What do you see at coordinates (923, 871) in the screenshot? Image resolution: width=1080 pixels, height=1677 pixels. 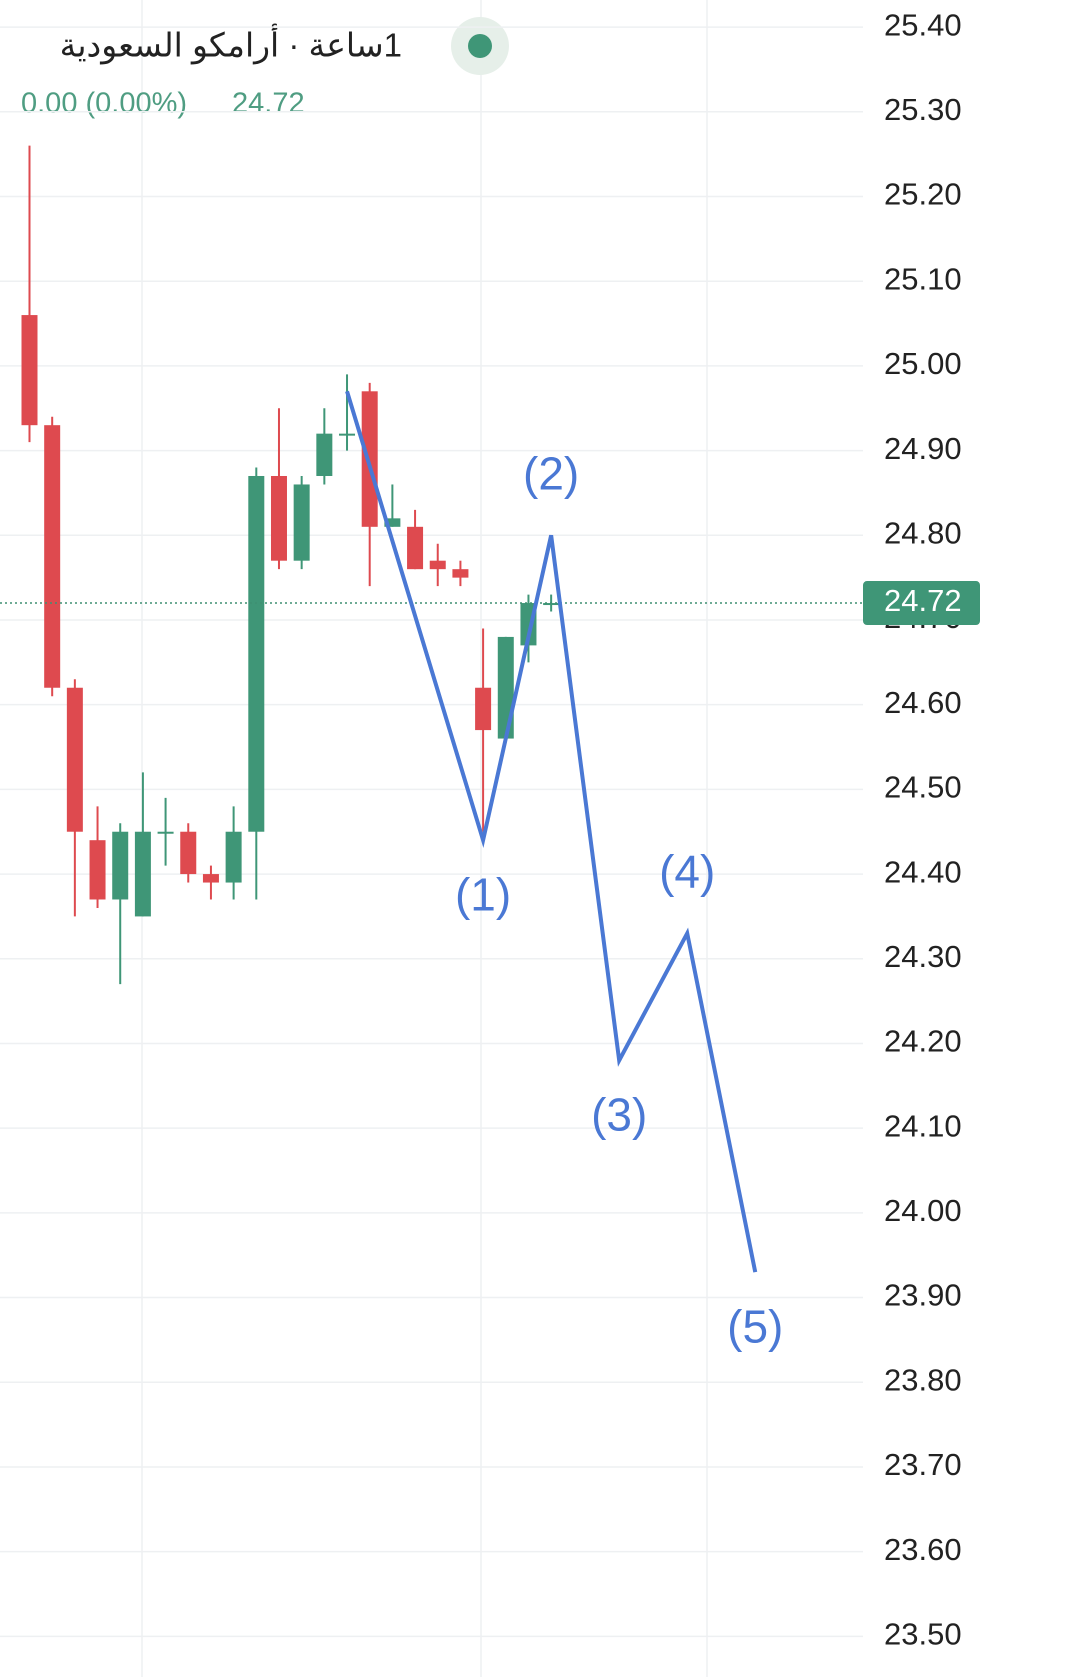 I see `y-tick-label: 24.40` at bounding box center [923, 871].